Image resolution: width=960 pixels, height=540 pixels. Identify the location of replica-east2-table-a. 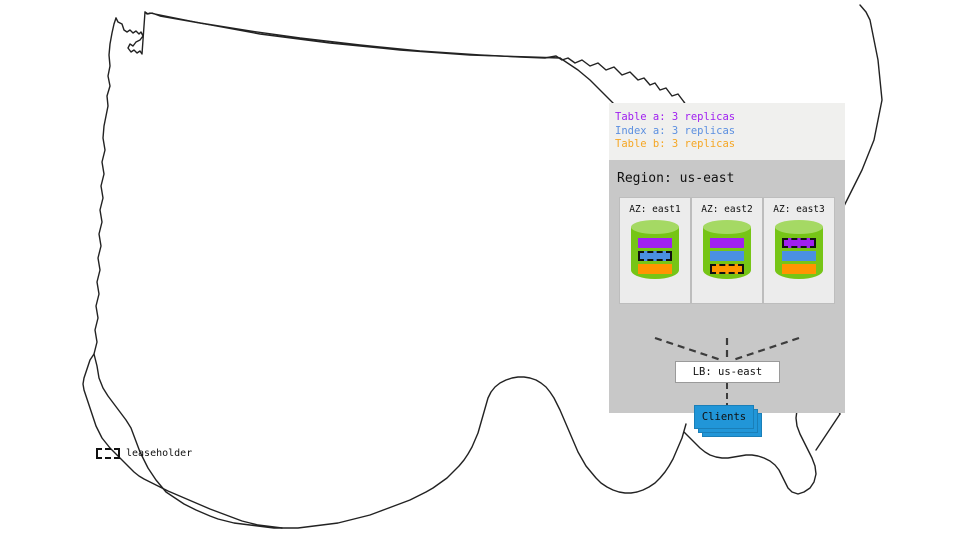
(727, 243).